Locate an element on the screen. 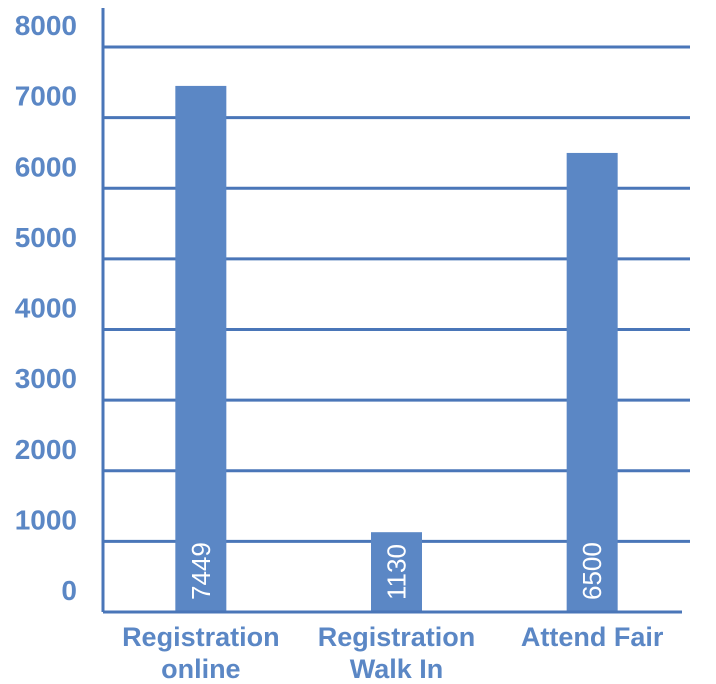 The height and width of the screenshot is (684, 716). y-tick-label: 0 is located at coordinates (69, 590).